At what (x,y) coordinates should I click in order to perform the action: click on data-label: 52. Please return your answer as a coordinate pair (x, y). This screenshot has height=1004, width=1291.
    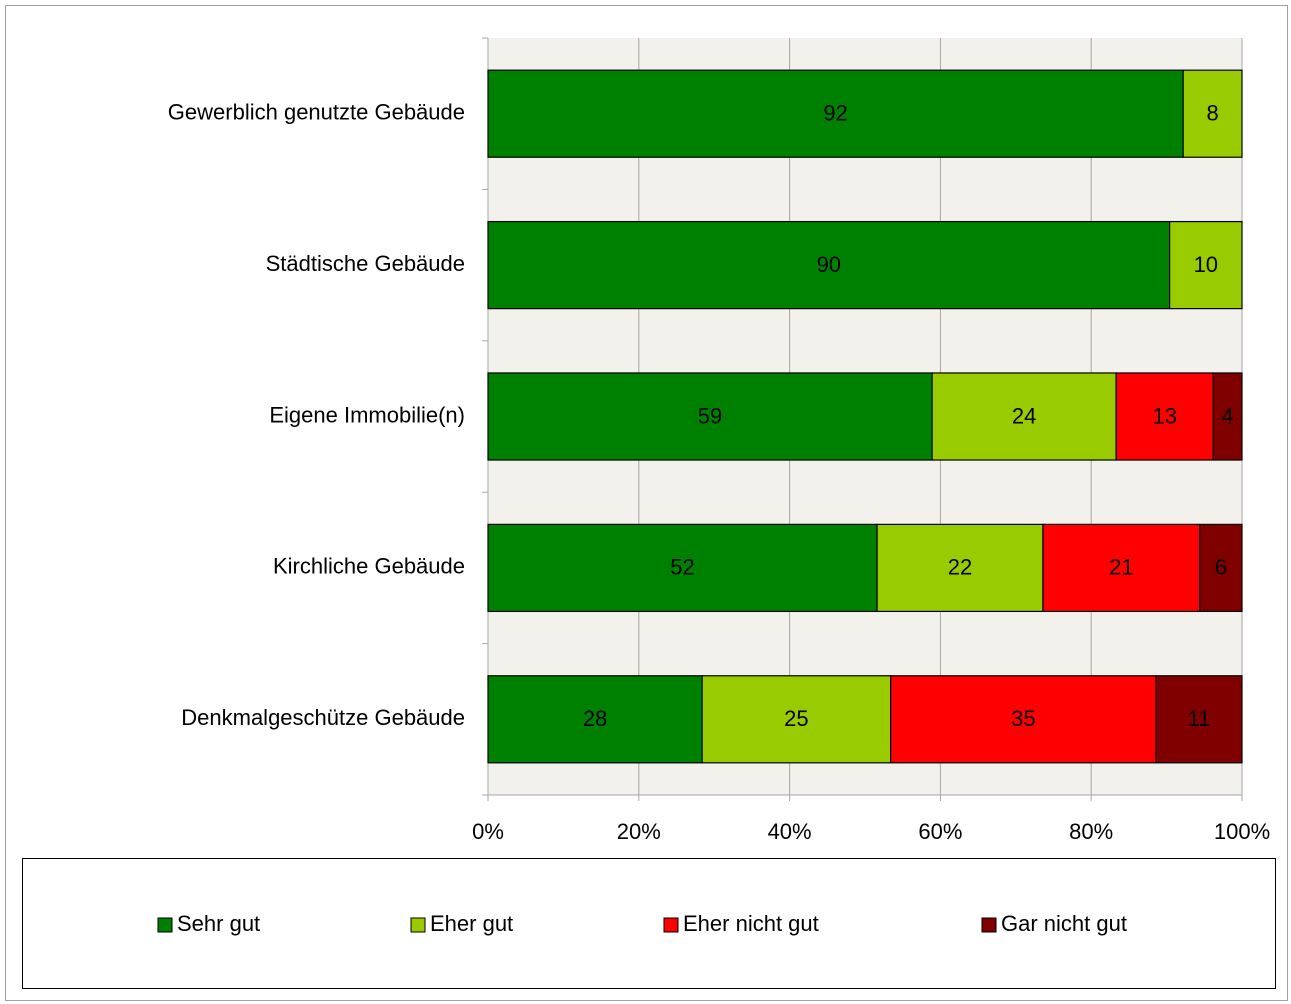
    Looking at the image, I should click on (682, 567).